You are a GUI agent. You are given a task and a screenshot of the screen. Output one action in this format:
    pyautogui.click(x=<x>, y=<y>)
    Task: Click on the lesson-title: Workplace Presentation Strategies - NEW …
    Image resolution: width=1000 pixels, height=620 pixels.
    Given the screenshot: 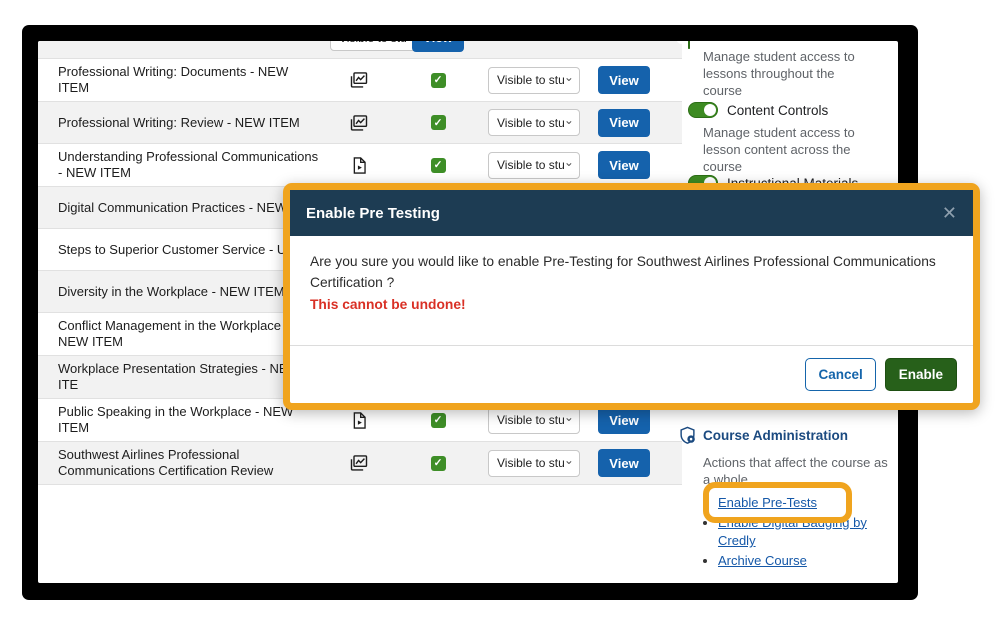 What is the action you would take?
    pyautogui.click(x=179, y=376)
    